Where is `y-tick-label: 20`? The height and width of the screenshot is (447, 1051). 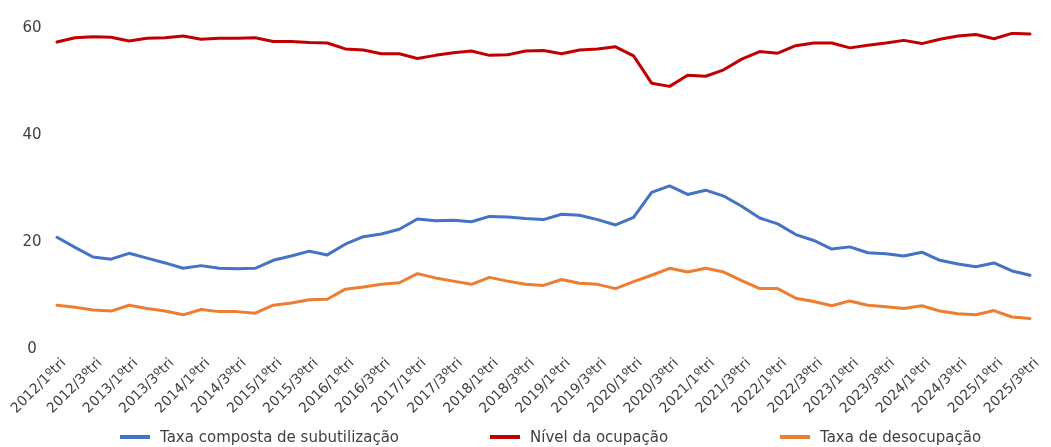
y-tick-label: 20 is located at coordinates (32, 241).